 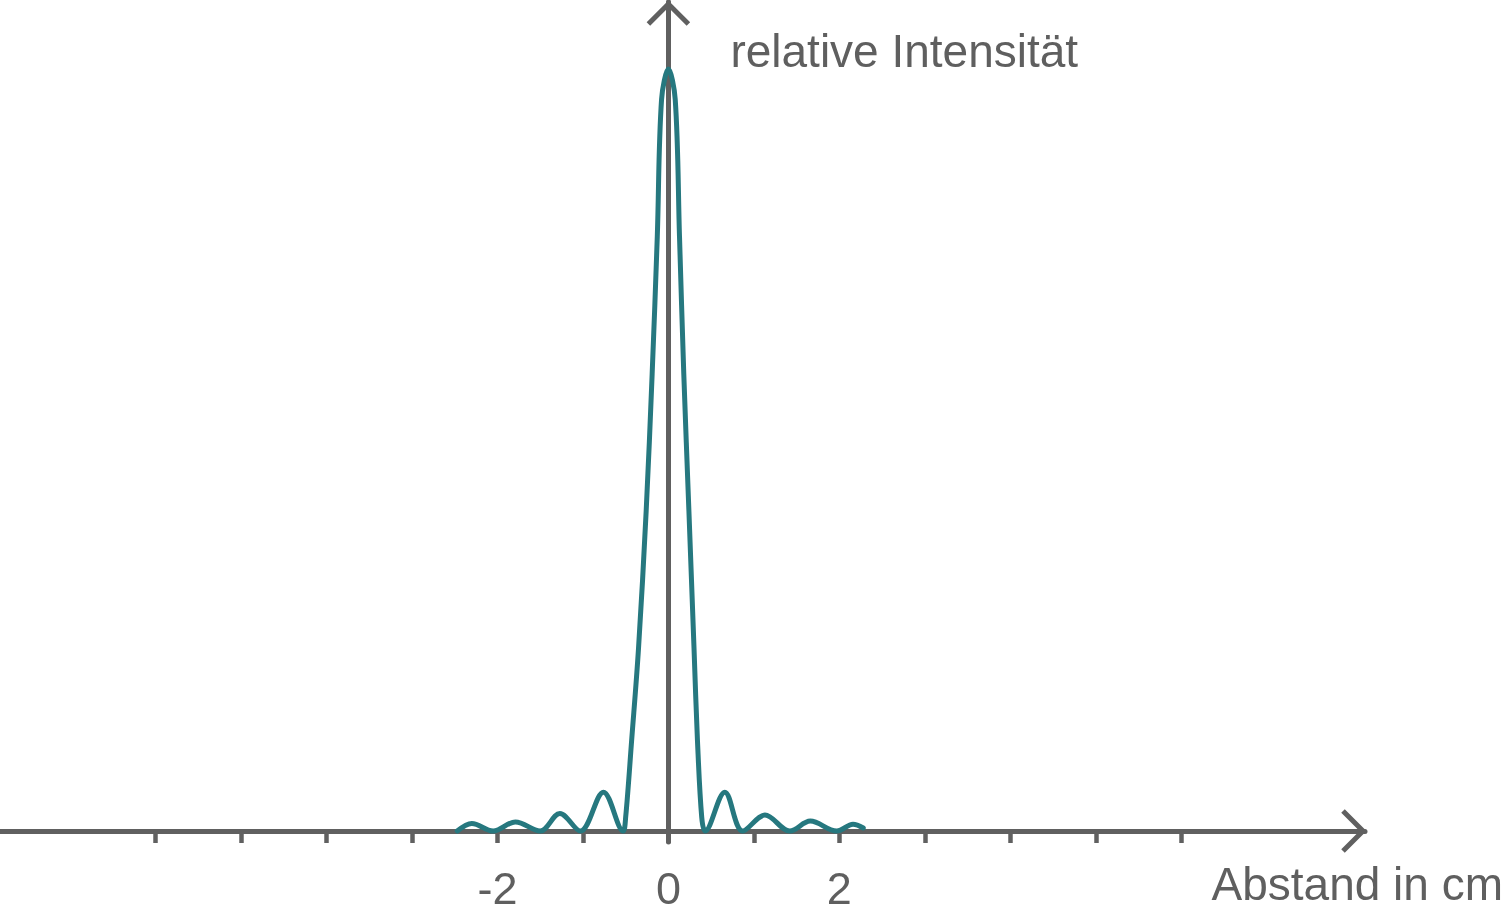 I want to click on x-tick-label: -2, so click(x=497, y=888).